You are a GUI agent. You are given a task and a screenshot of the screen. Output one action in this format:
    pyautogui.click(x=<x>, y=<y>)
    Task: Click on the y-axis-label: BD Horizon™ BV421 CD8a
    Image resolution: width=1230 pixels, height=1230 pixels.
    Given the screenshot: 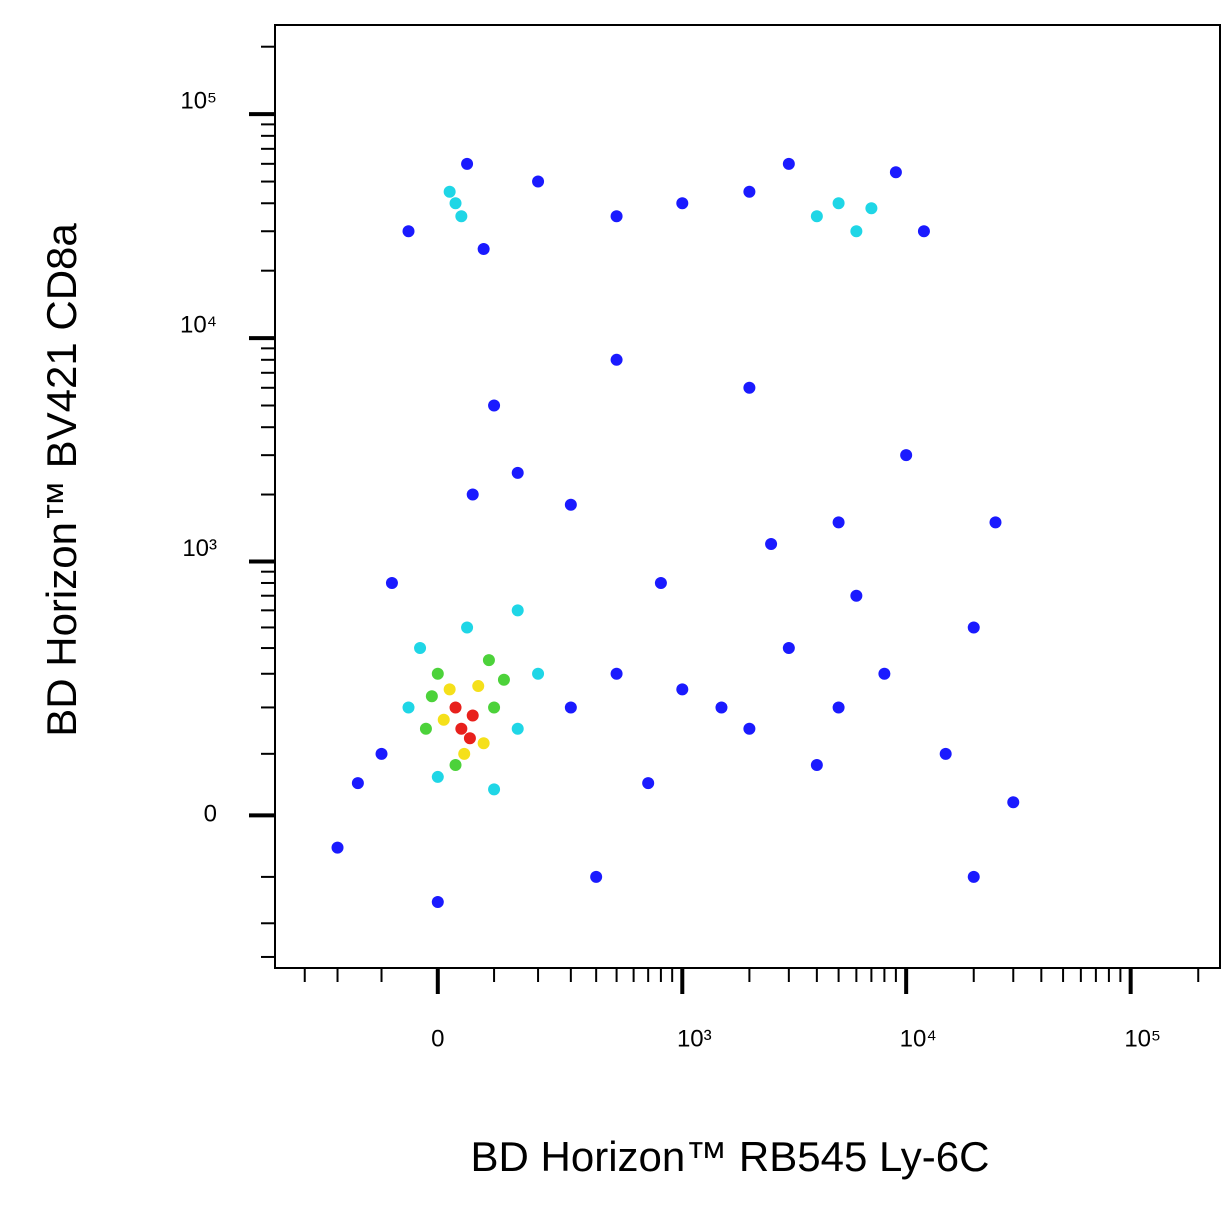 What is the action you would take?
    pyautogui.click(x=61, y=480)
    